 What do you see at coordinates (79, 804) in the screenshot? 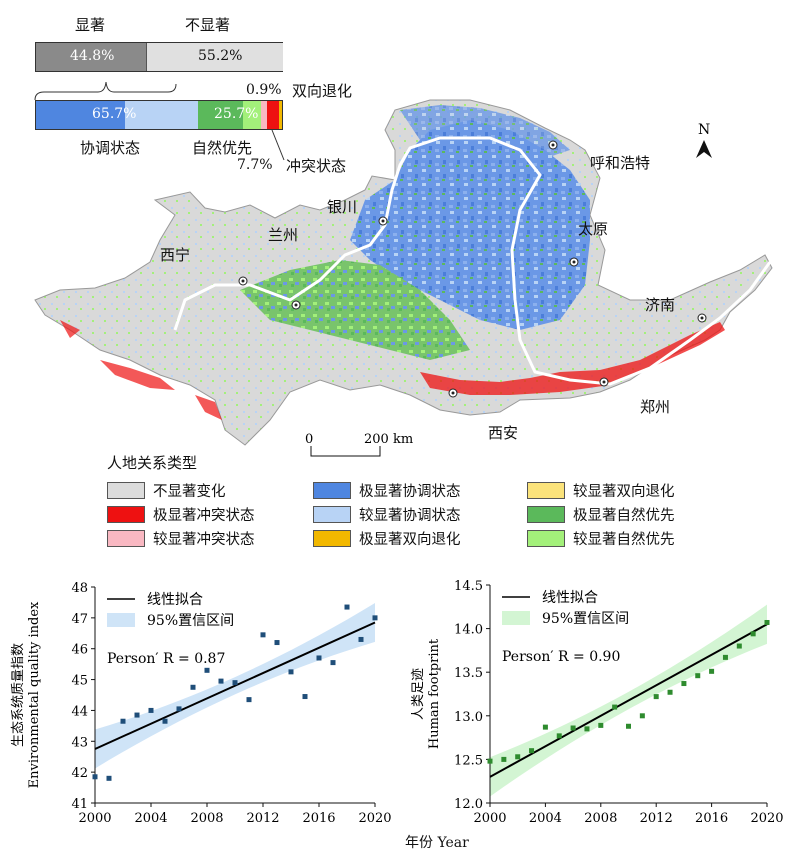
I see `y-tick-label: 41` at bounding box center [79, 804].